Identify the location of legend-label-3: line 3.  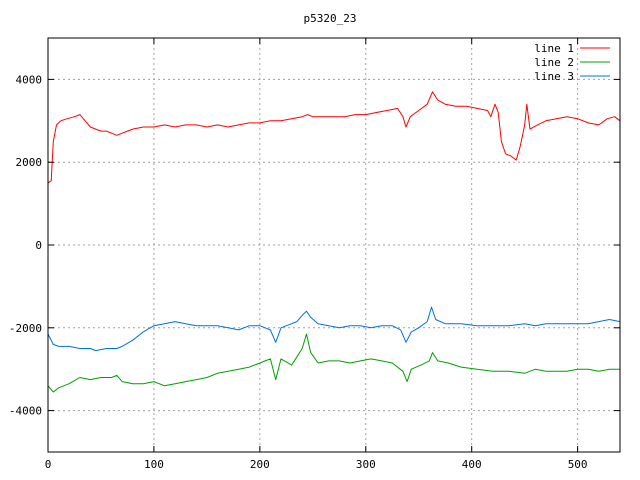
(554, 76).